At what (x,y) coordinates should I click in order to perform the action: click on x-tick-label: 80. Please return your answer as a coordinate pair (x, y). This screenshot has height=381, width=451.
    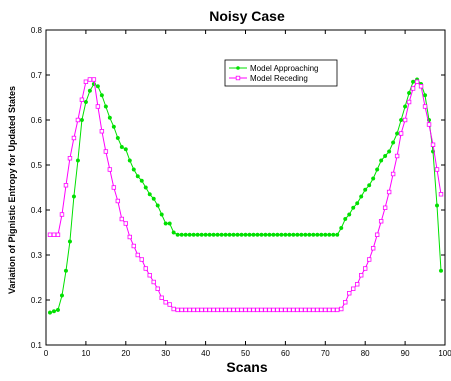
    Looking at the image, I should click on (365, 353).